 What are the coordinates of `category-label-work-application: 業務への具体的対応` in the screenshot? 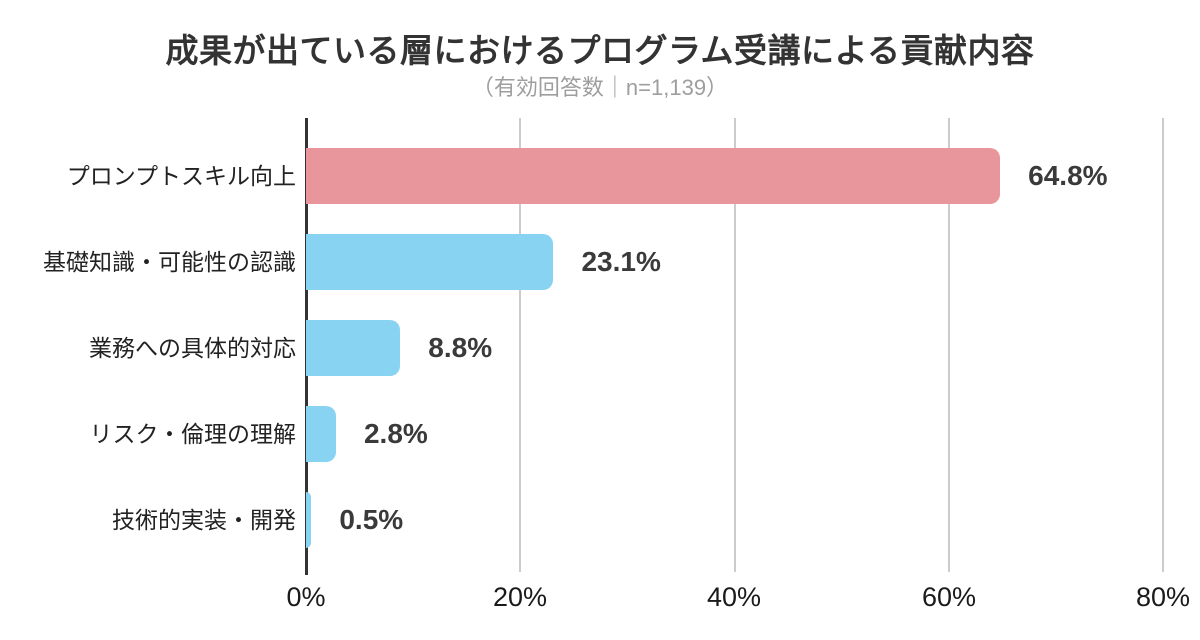 It's located at (192, 348).